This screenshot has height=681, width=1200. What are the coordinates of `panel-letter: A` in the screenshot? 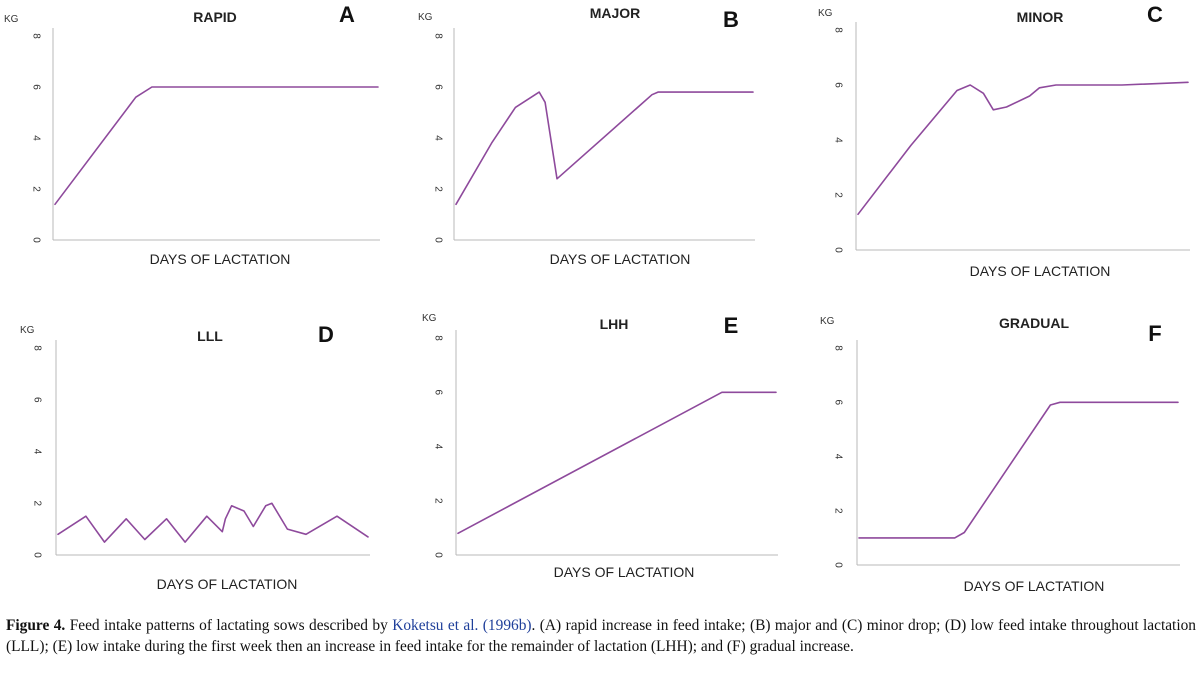 It's located at (347, 14).